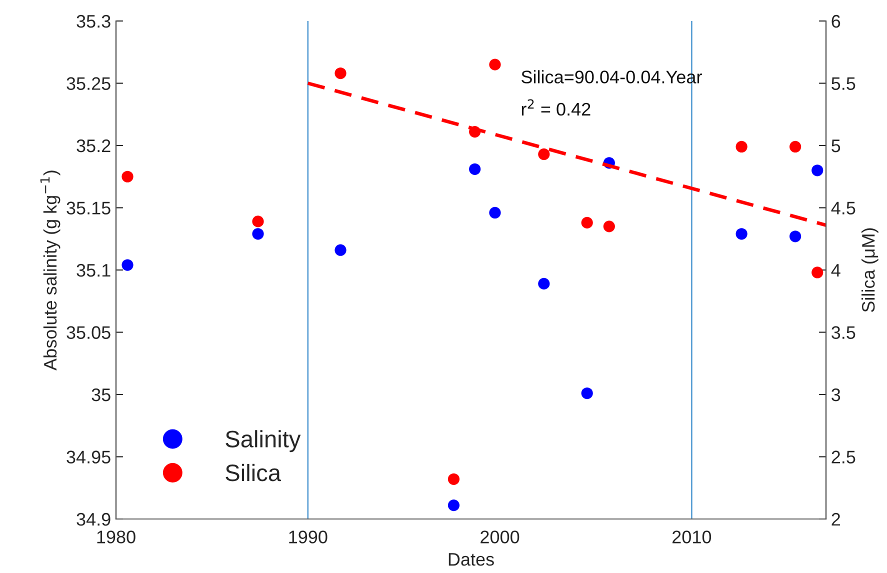  What do you see at coordinates (844, 83) in the screenshot?
I see `y2-tick-label: 5.5` at bounding box center [844, 83].